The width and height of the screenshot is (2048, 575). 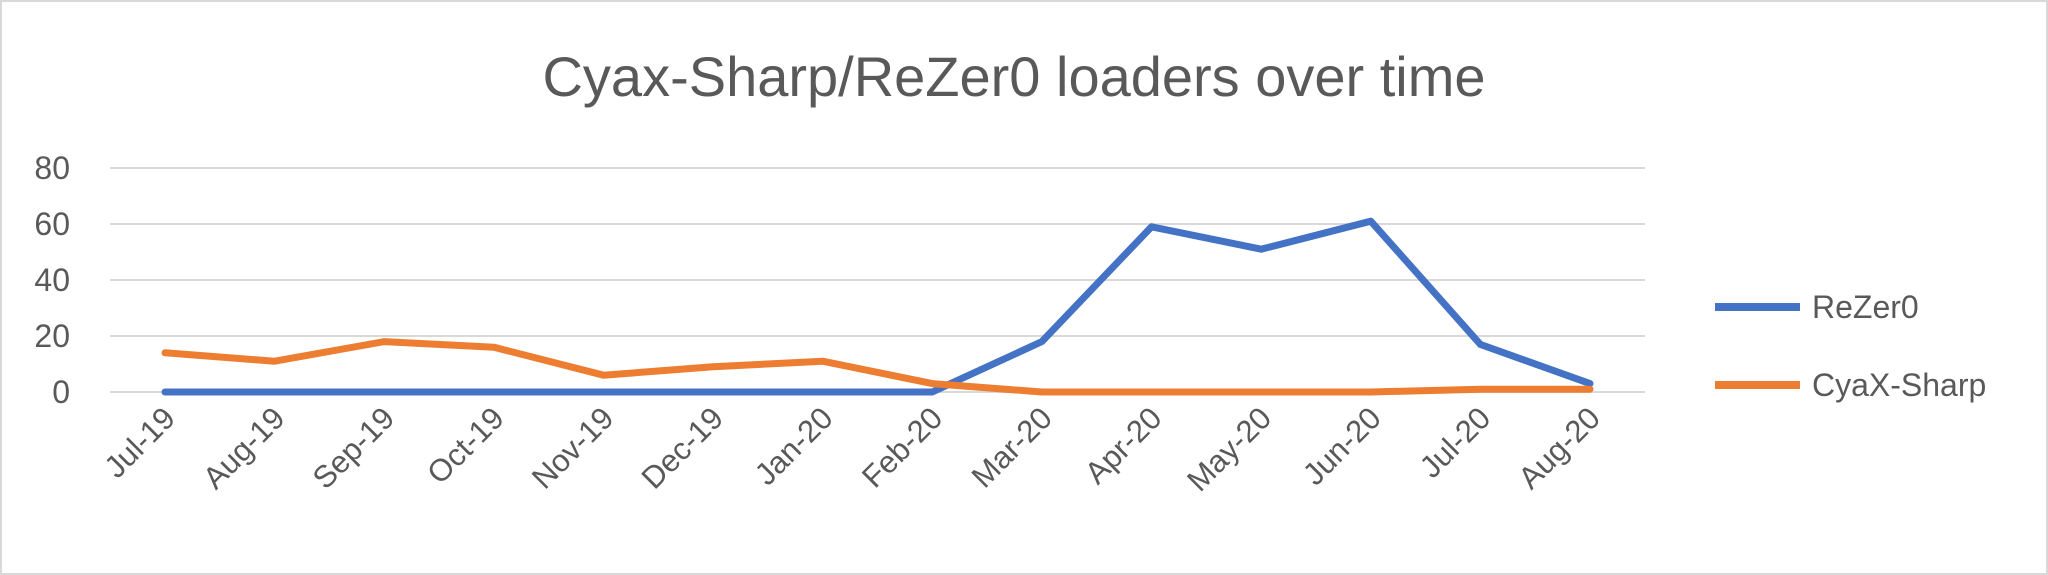 What do you see at coordinates (52, 336) in the screenshot?
I see `y-tick-label: 20` at bounding box center [52, 336].